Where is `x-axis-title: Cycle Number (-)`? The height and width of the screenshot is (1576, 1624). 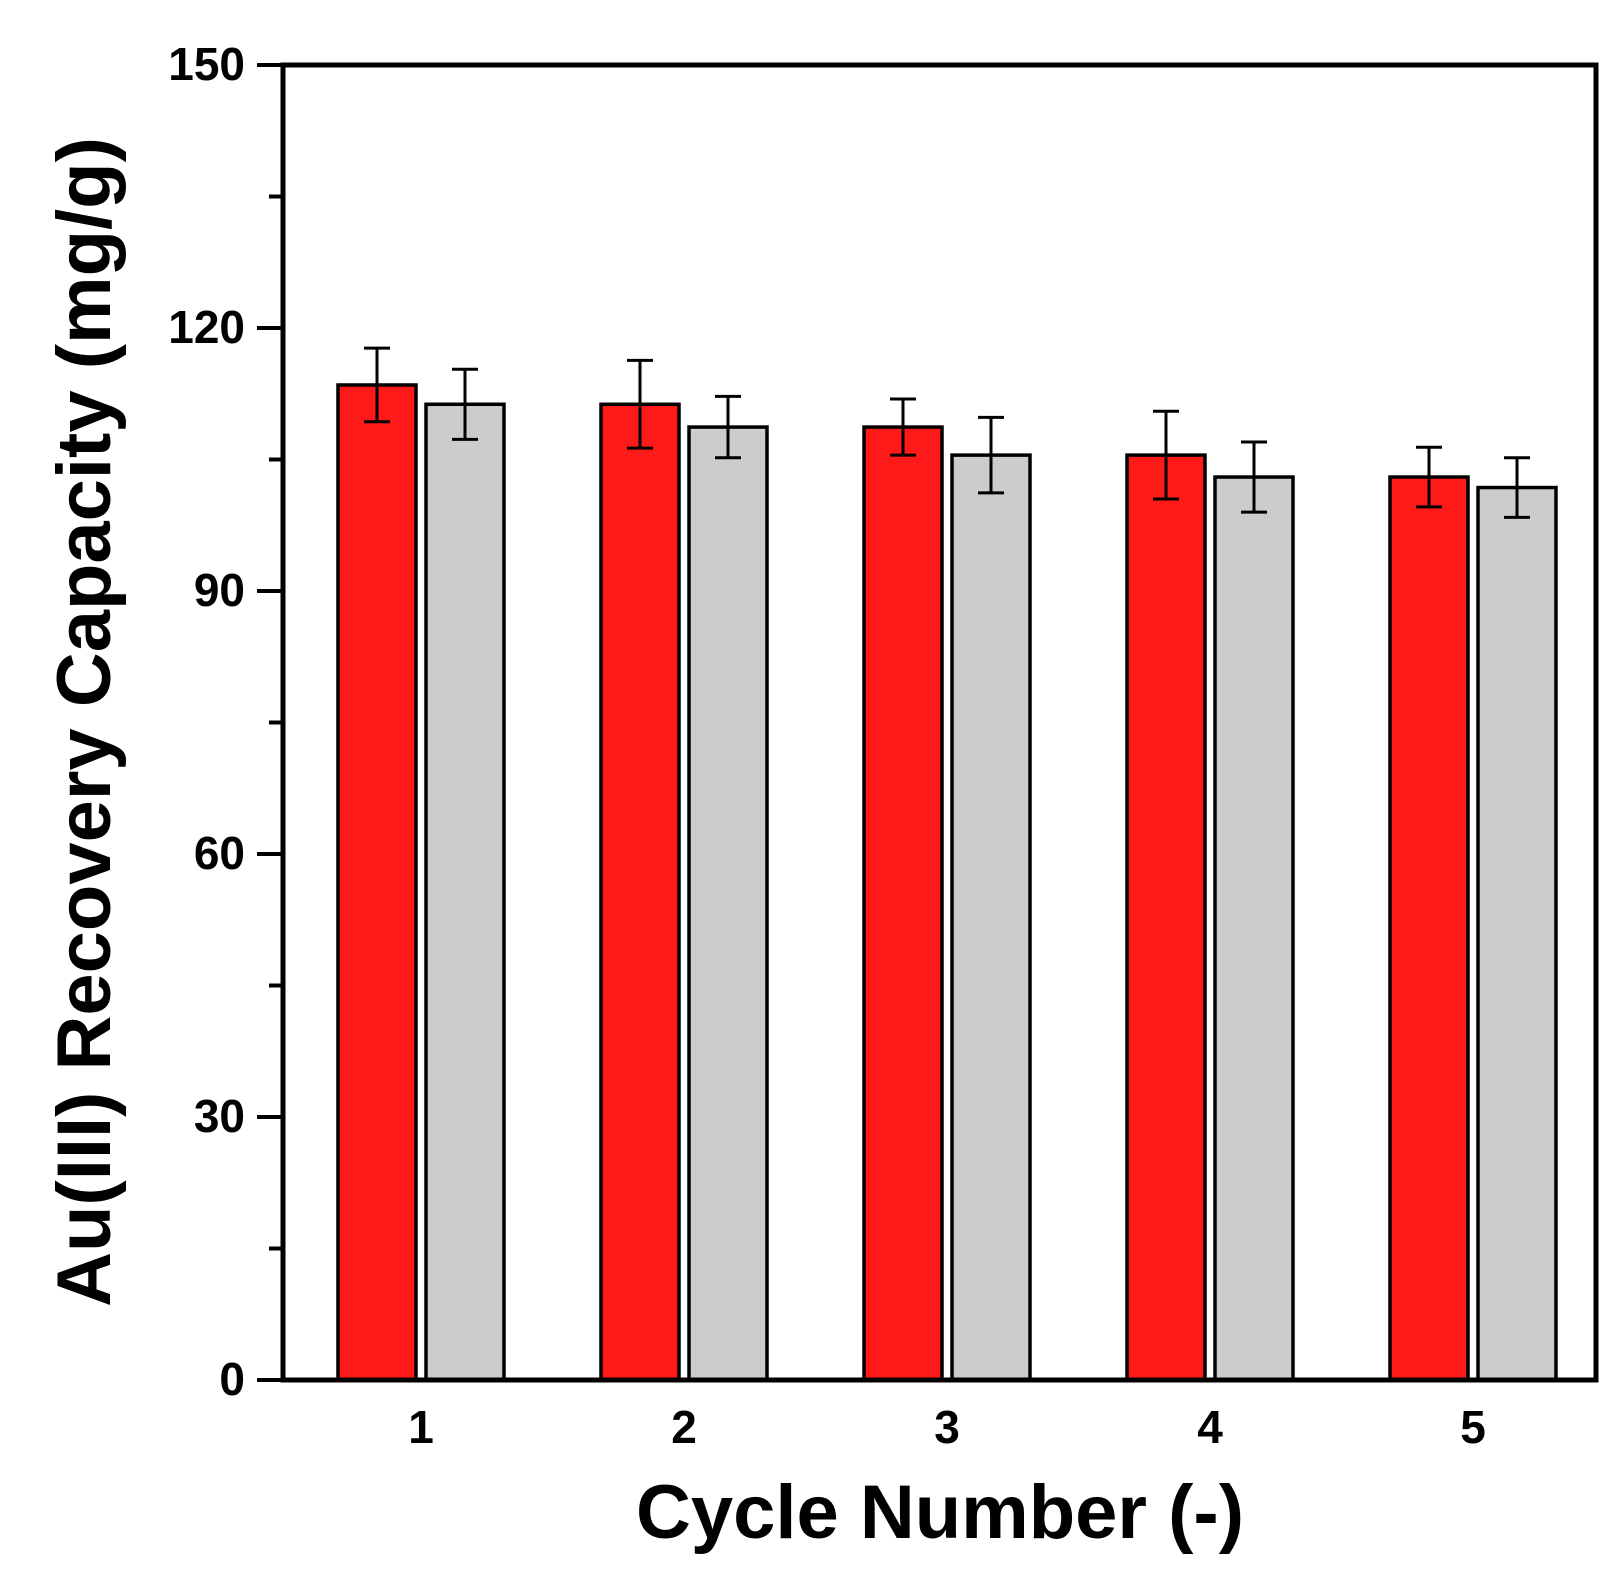
x-axis-title: Cycle Number (-) is located at coordinates (940, 1512).